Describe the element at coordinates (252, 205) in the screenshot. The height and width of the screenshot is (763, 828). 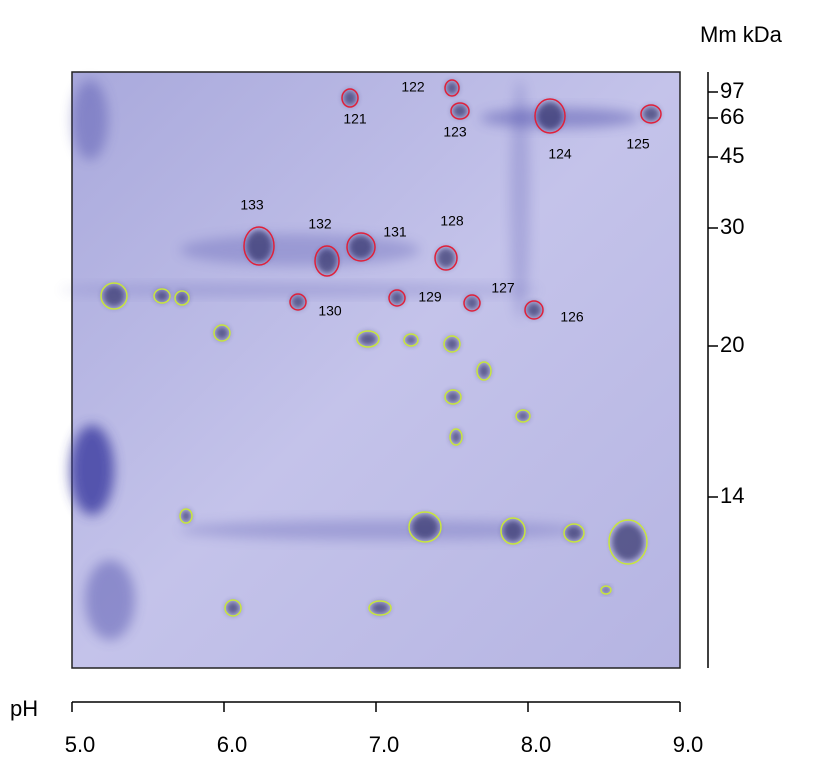
I see `spot-label: 133` at that location.